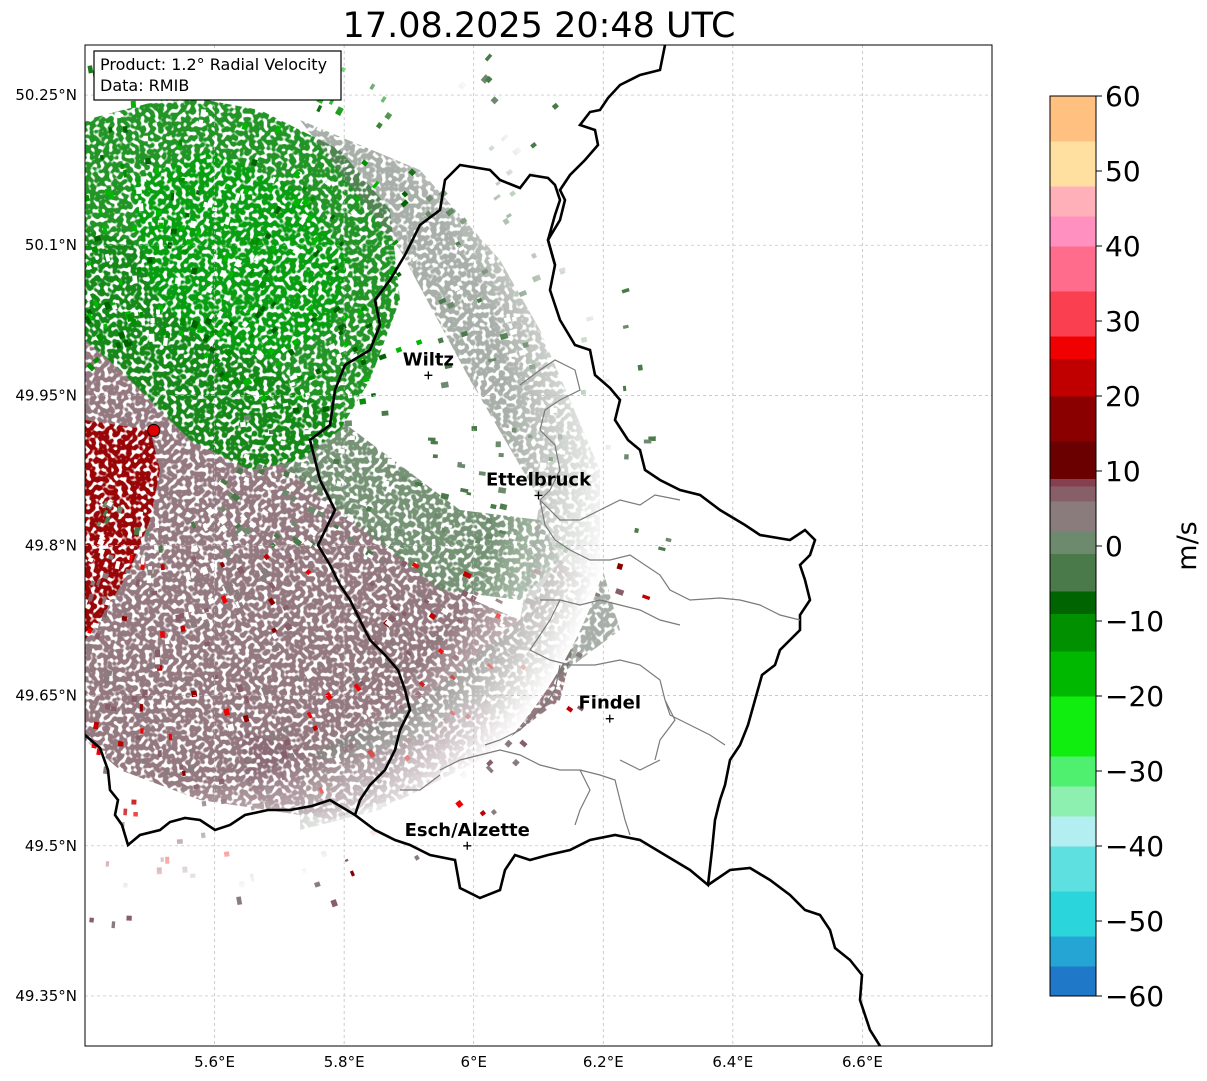 The image size is (1207, 1081). Describe the element at coordinates (794, 956) in the screenshot. I see `country-border-germany-southeast` at that location.